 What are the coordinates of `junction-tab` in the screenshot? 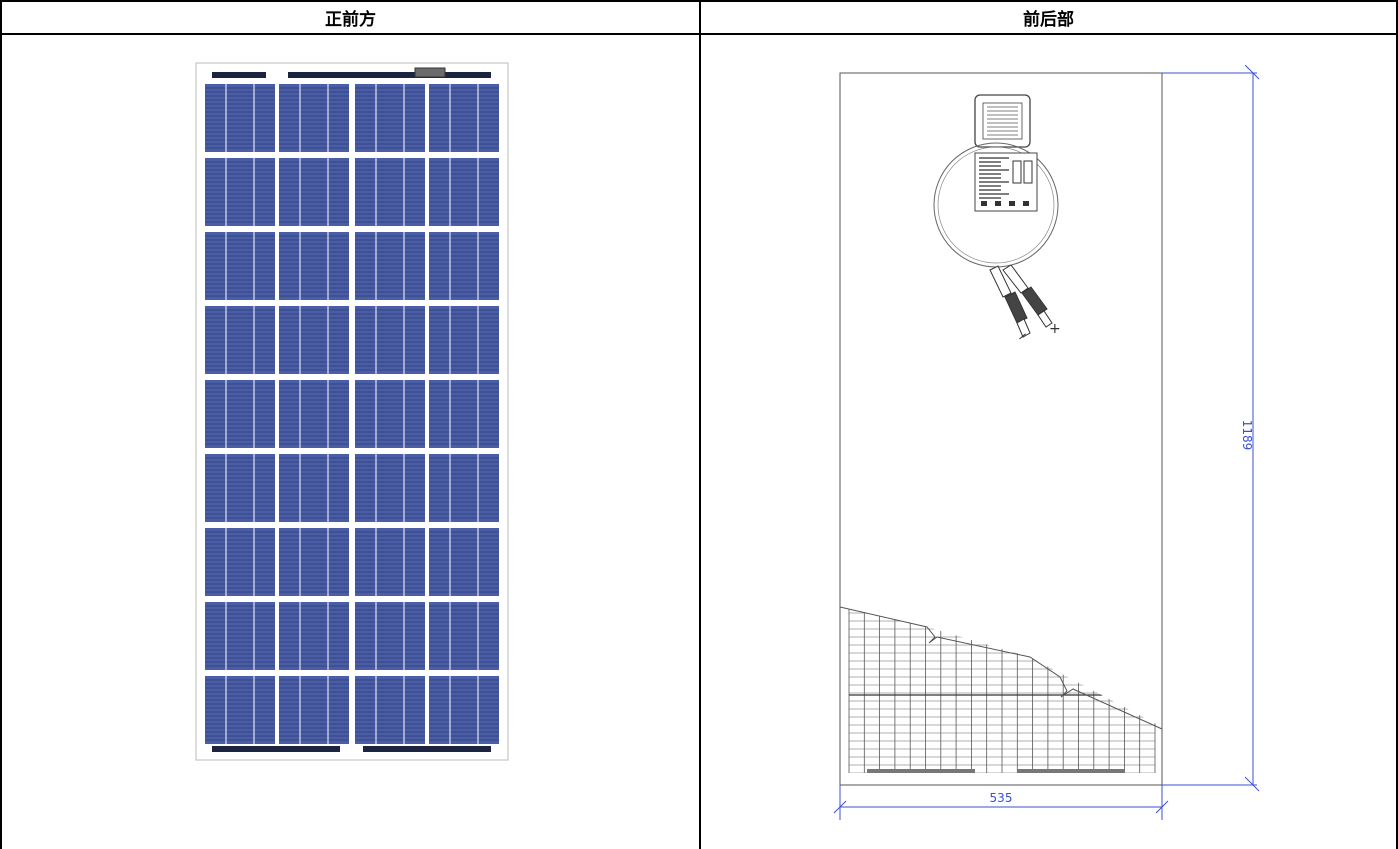 It's located at (430, 72).